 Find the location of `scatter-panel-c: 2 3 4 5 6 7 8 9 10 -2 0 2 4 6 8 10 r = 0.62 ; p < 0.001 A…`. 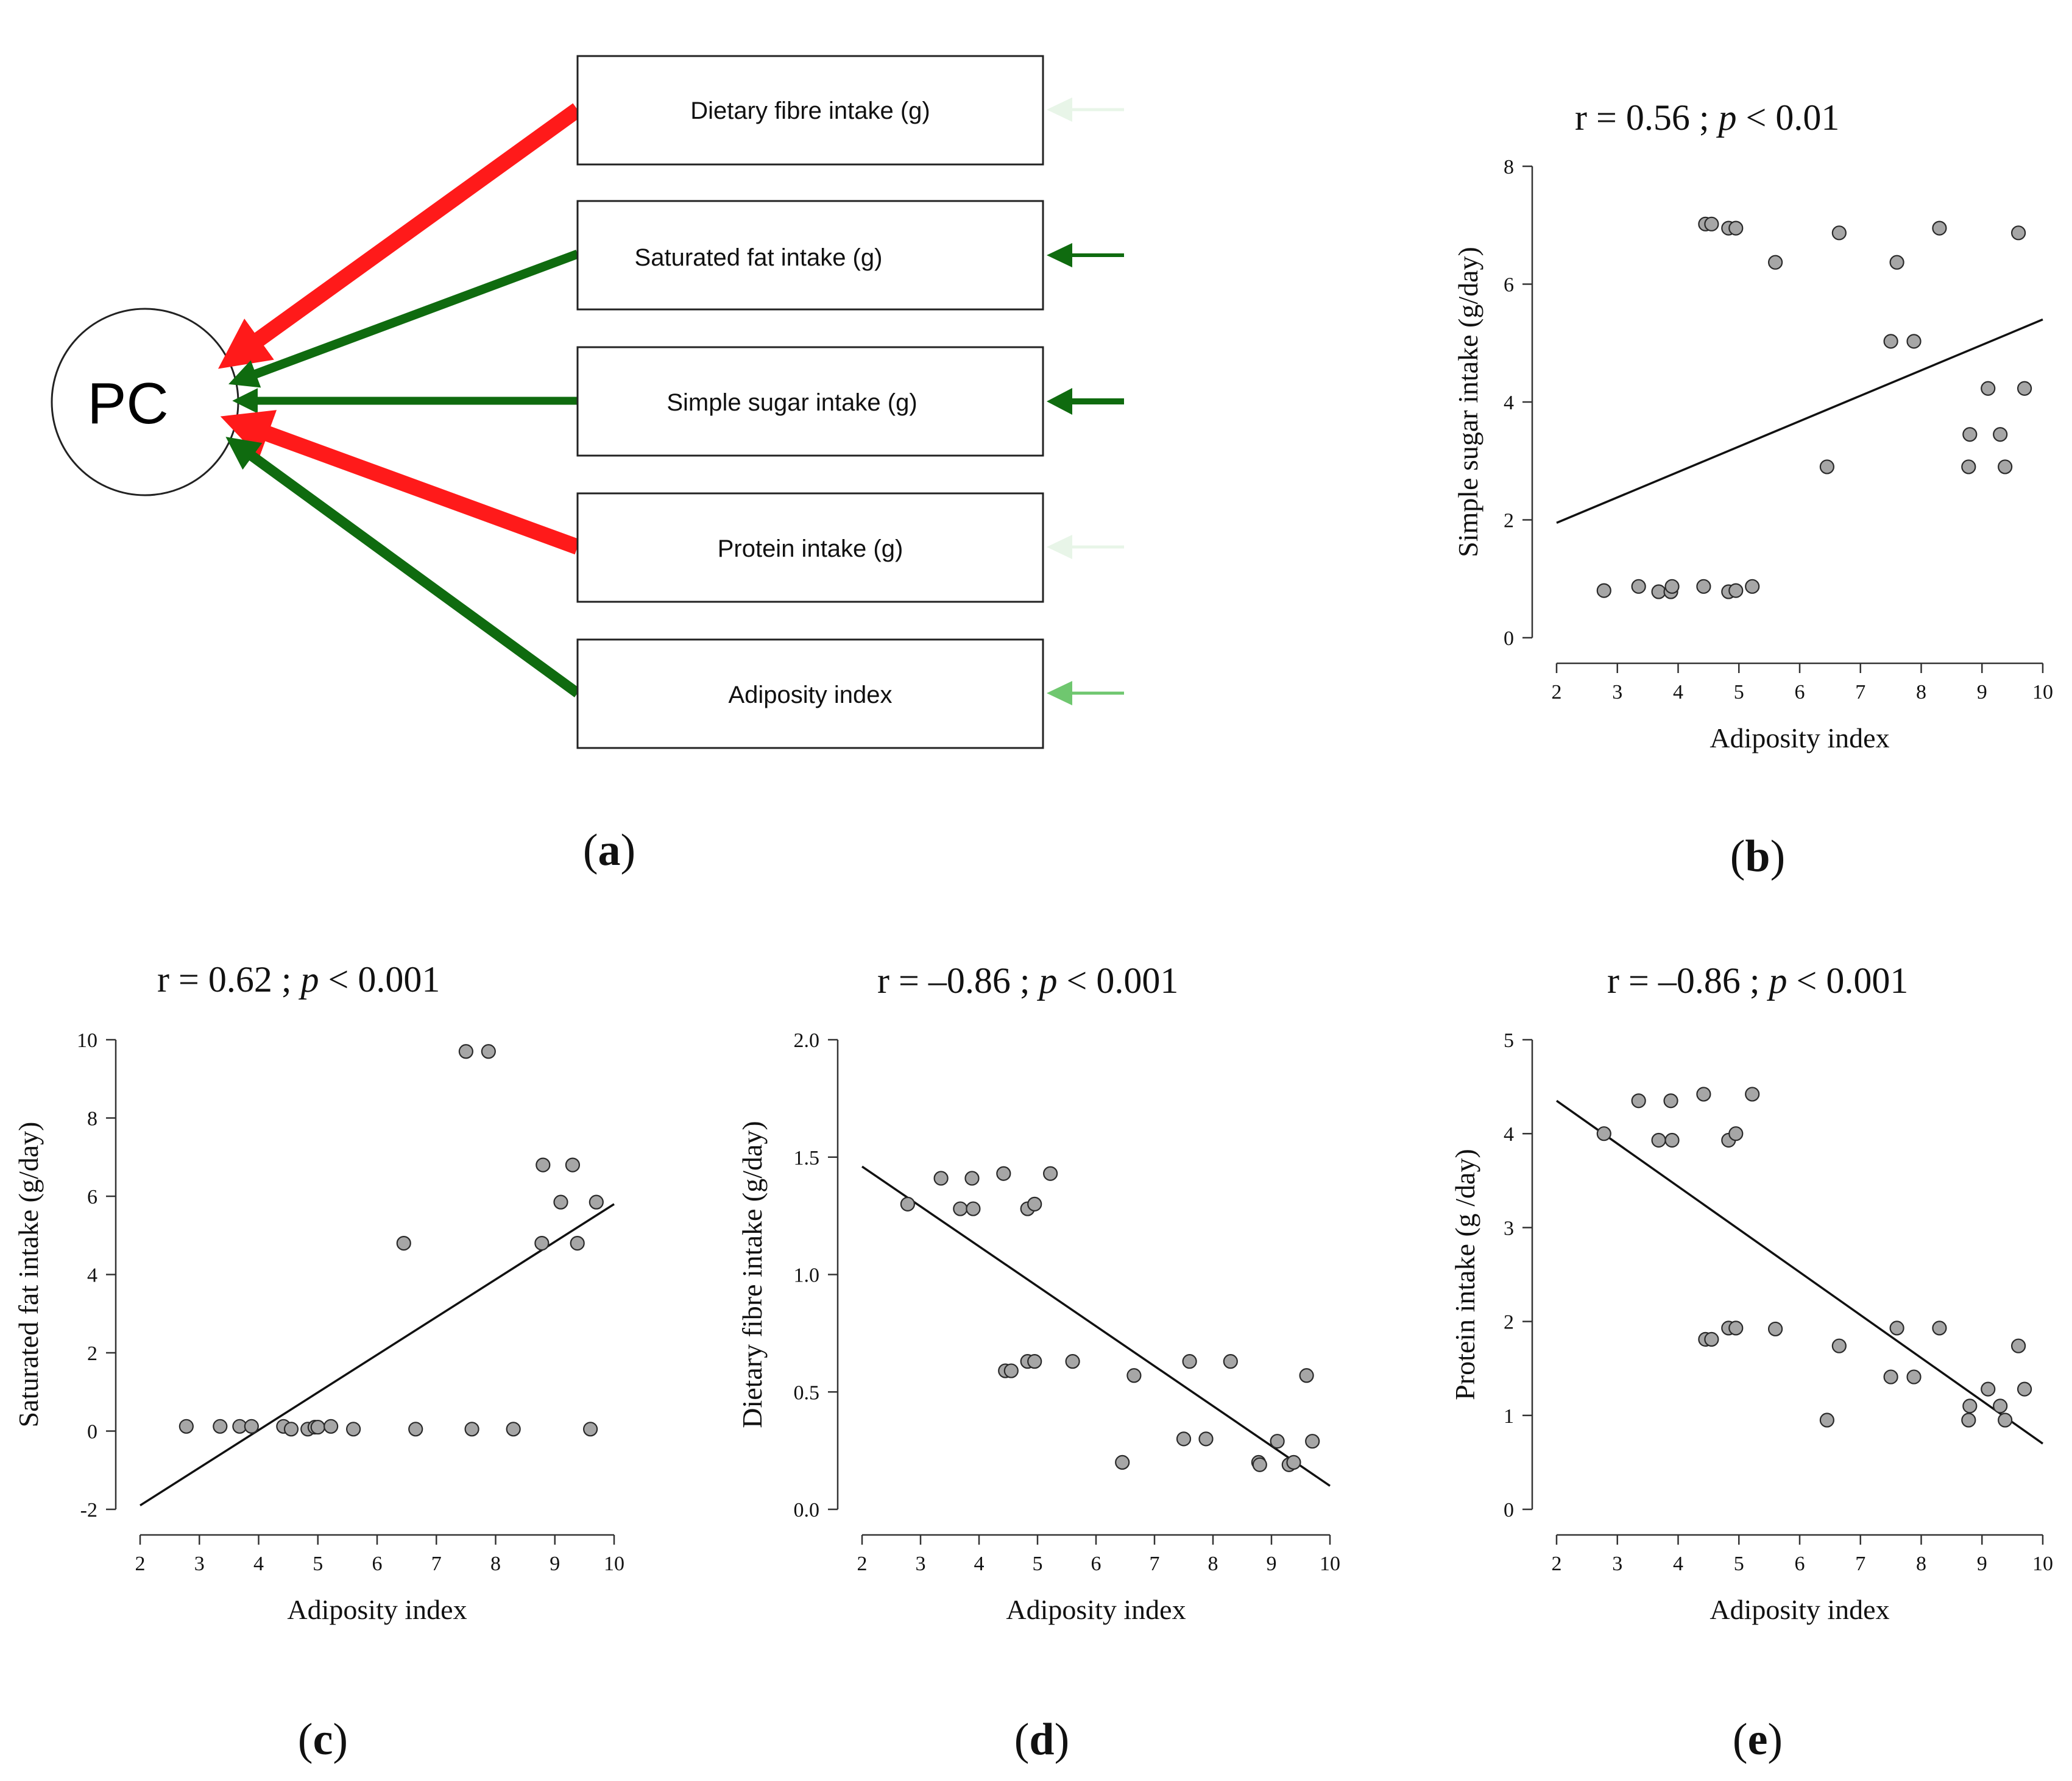

scatter-panel-c: 2 3 4 5 6 7 8 9 10 -2 0 2 4 6 8 10 r = 0.62 ; p < 0.001 A… is located at coordinates (318, 1362).